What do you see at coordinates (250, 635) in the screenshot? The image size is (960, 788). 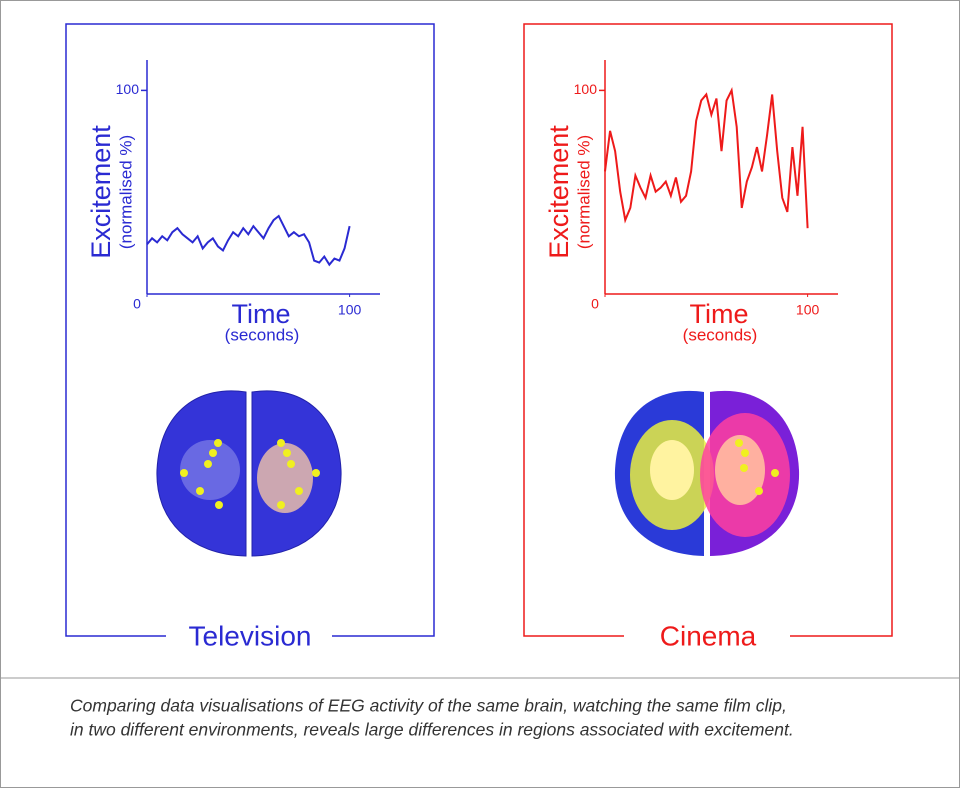 I see `panel-title: Television` at bounding box center [250, 635].